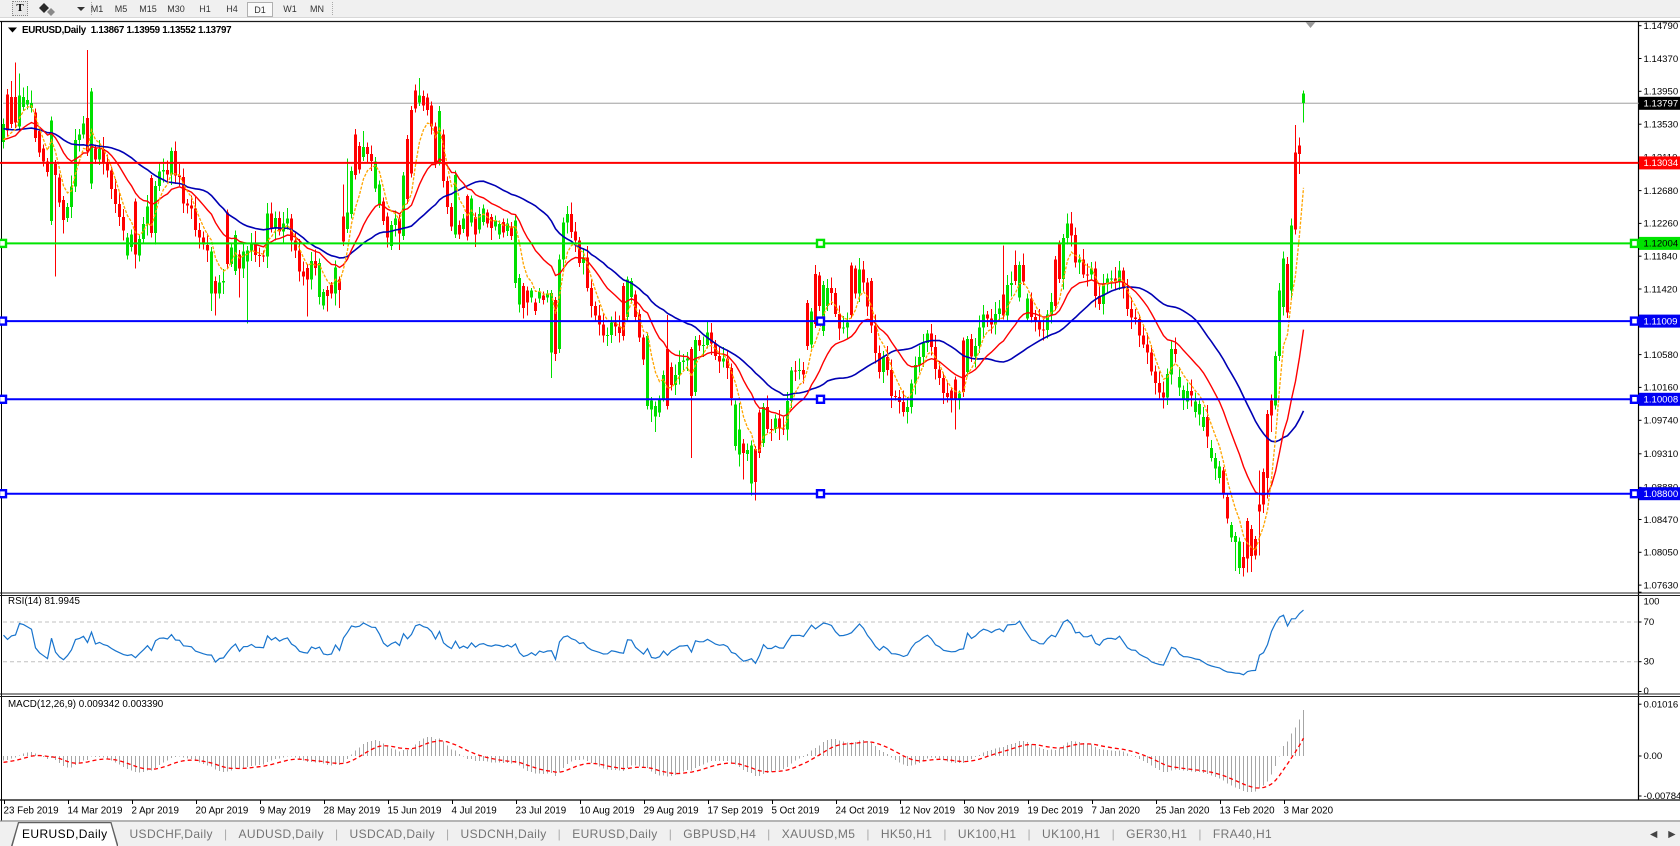 Image resolution: width=1680 pixels, height=846 pixels. Describe the element at coordinates (1649, 622) in the screenshot. I see `svg-text: 70` at that location.